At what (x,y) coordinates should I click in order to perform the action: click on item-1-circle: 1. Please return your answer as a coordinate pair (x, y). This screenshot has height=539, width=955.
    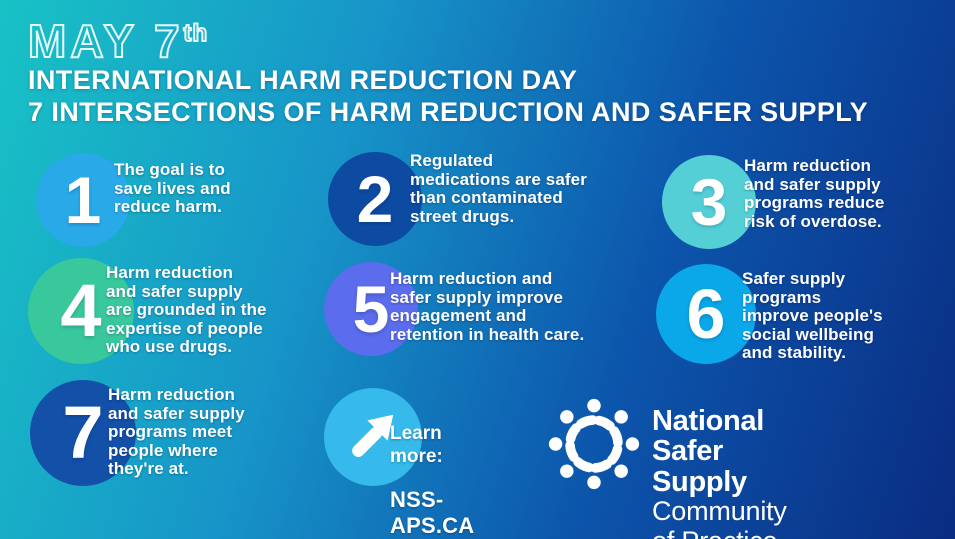
    Looking at the image, I should click on (83, 200).